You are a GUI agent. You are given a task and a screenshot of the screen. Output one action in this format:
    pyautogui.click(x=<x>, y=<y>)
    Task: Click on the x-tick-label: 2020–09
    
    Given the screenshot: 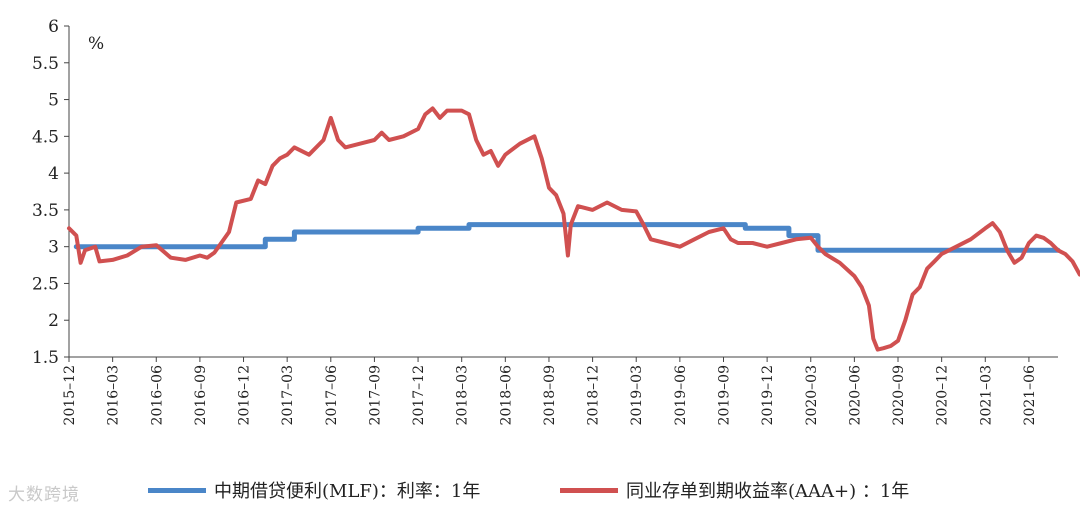 What is the action you would take?
    pyautogui.click(x=899, y=395)
    